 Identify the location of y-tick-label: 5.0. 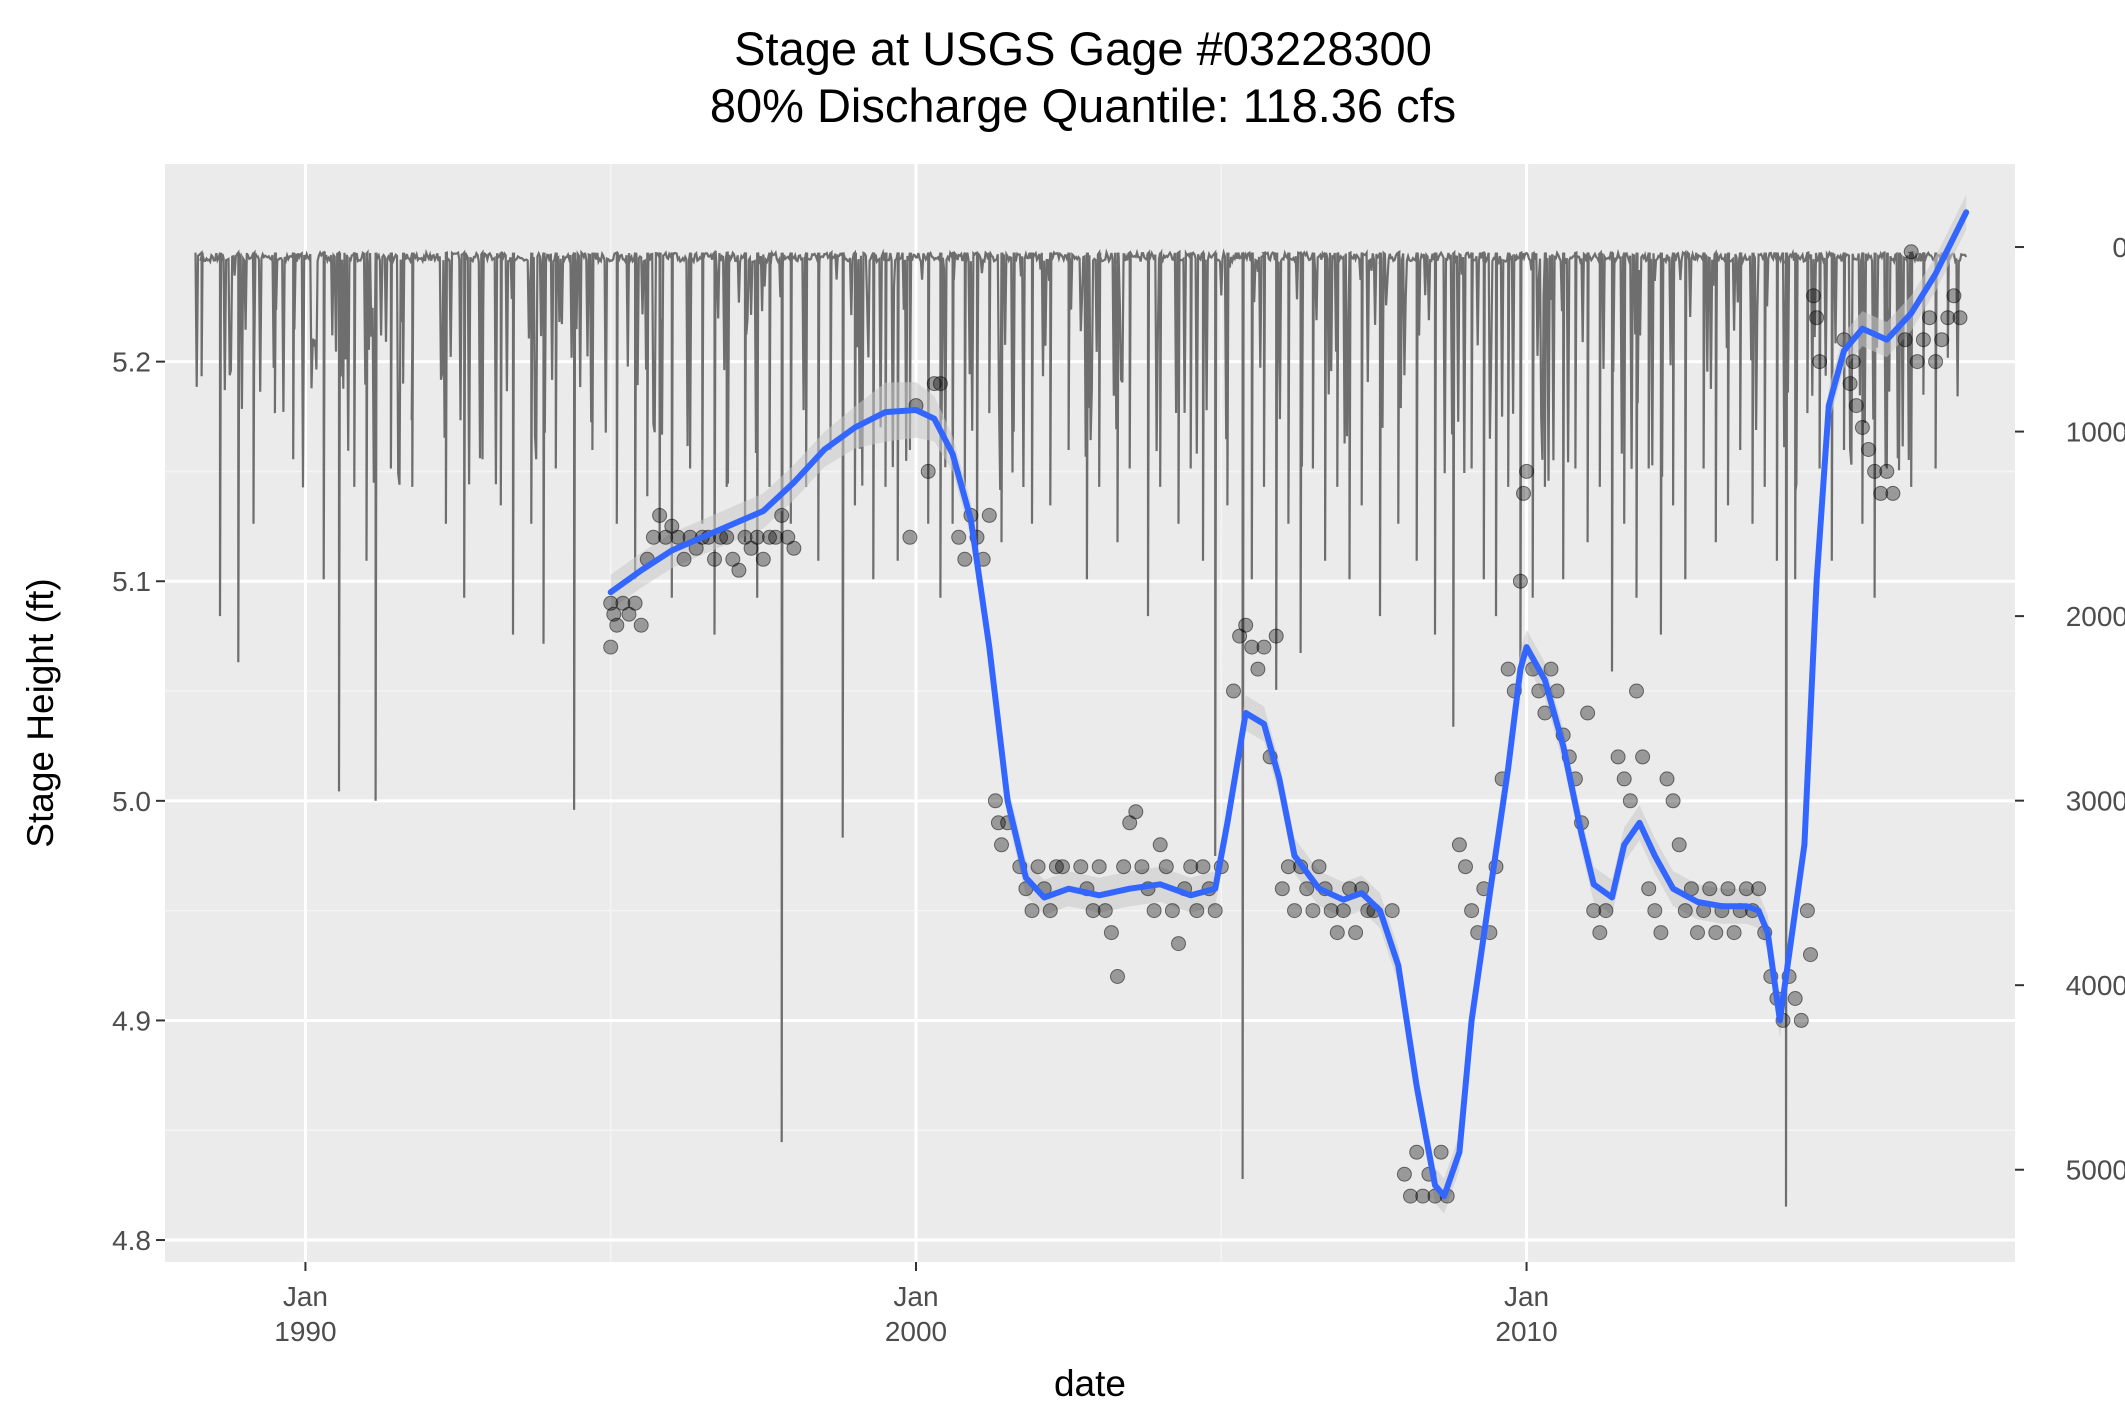
(131, 801).